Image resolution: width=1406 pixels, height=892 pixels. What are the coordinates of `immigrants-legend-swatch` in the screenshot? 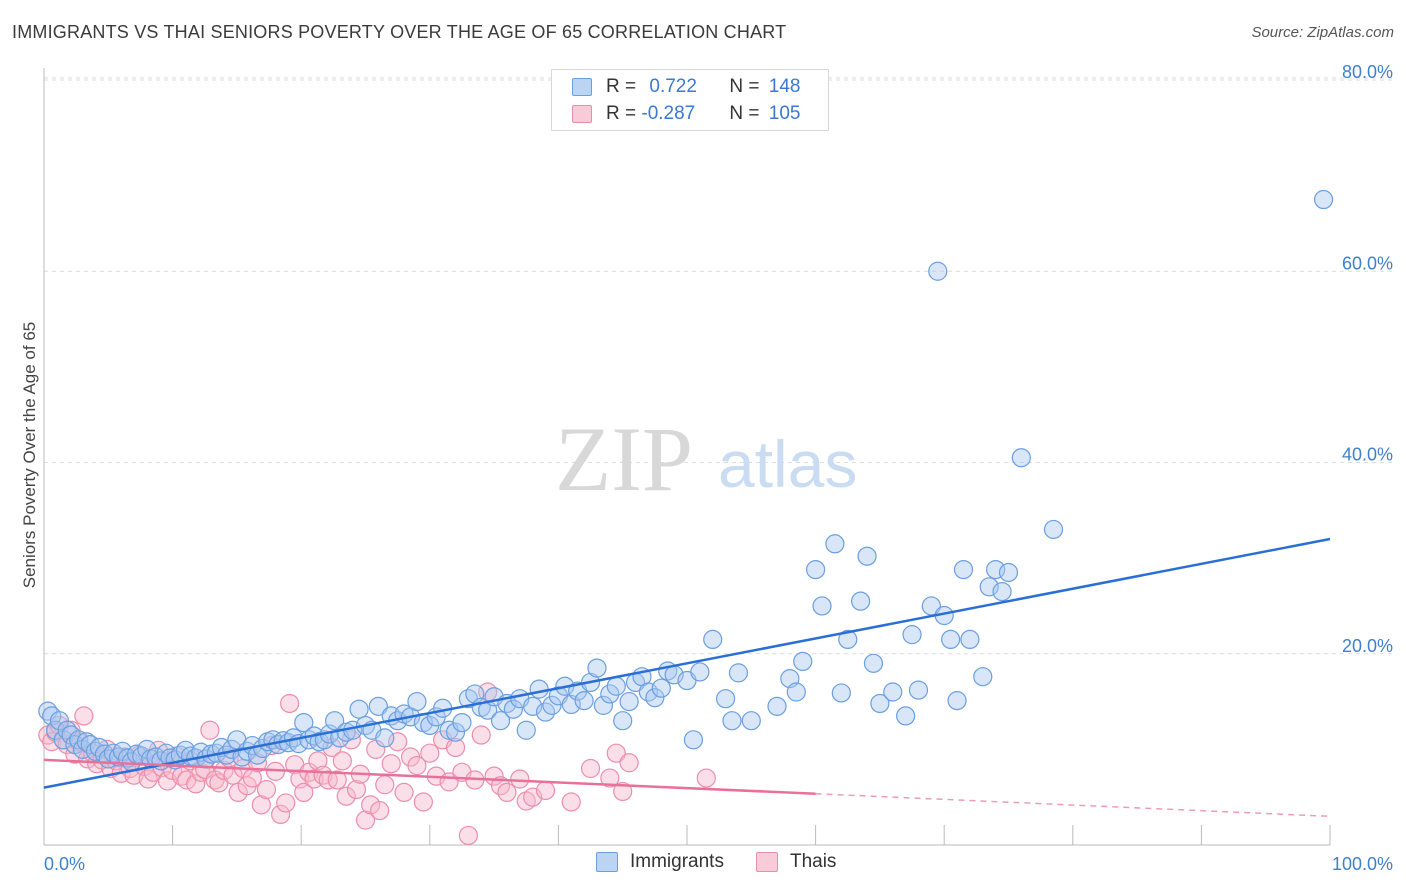 It's located at (607, 862).